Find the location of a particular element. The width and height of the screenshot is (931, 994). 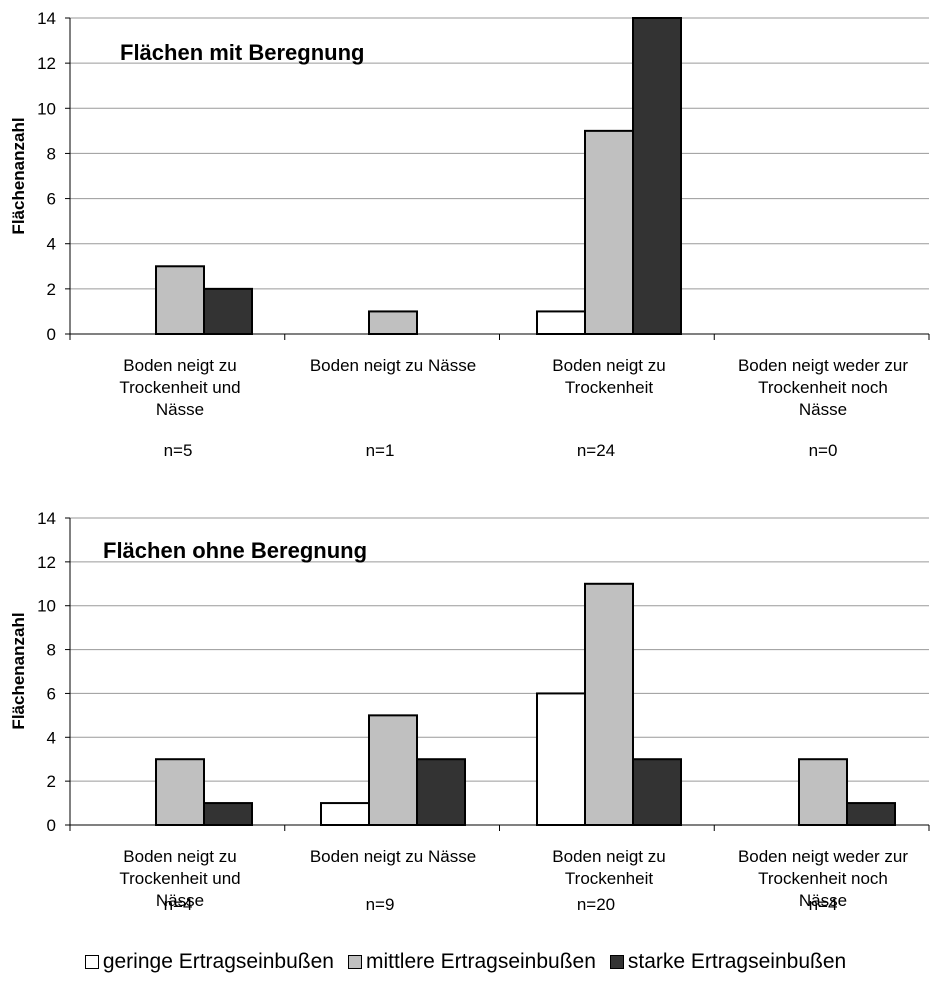

p2-y-tick-label-2: 2 is located at coordinates (51, 781).